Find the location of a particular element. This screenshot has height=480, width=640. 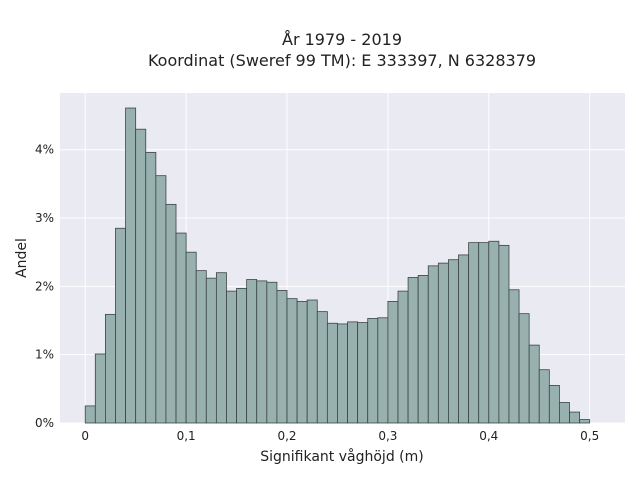

y-tick-label: 1% is located at coordinates (44, 355).